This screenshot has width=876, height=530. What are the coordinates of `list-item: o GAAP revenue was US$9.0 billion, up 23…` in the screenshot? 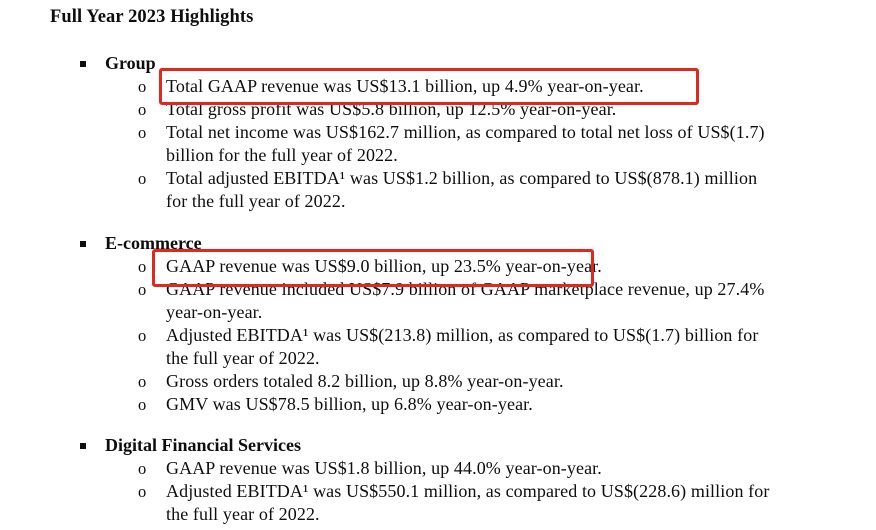 It's located at (438, 266).